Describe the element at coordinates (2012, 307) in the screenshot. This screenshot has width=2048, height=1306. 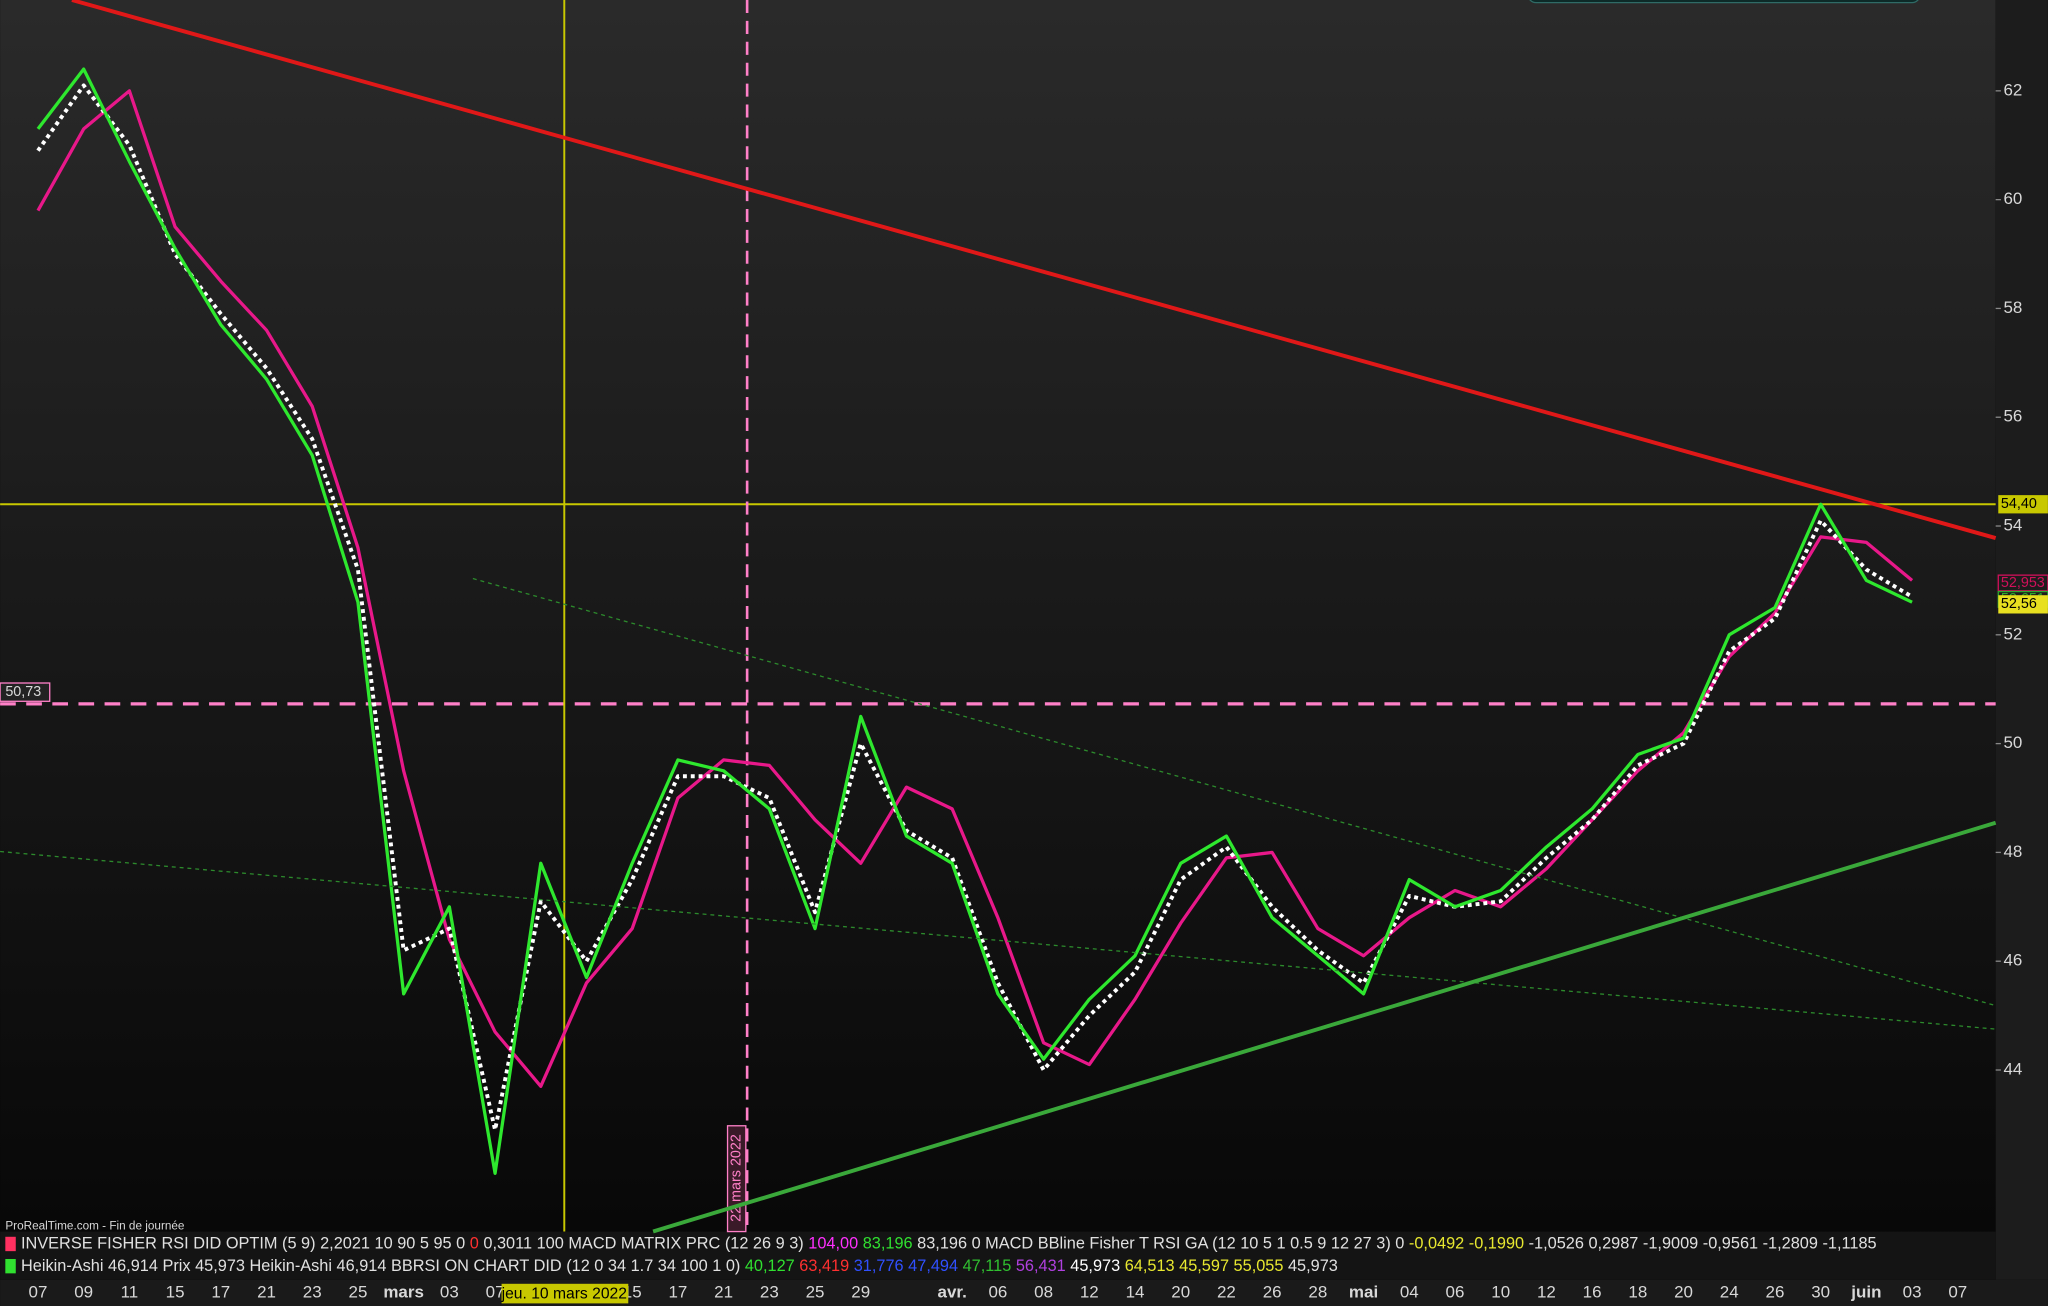
I see `y-tick-label: 58` at that location.